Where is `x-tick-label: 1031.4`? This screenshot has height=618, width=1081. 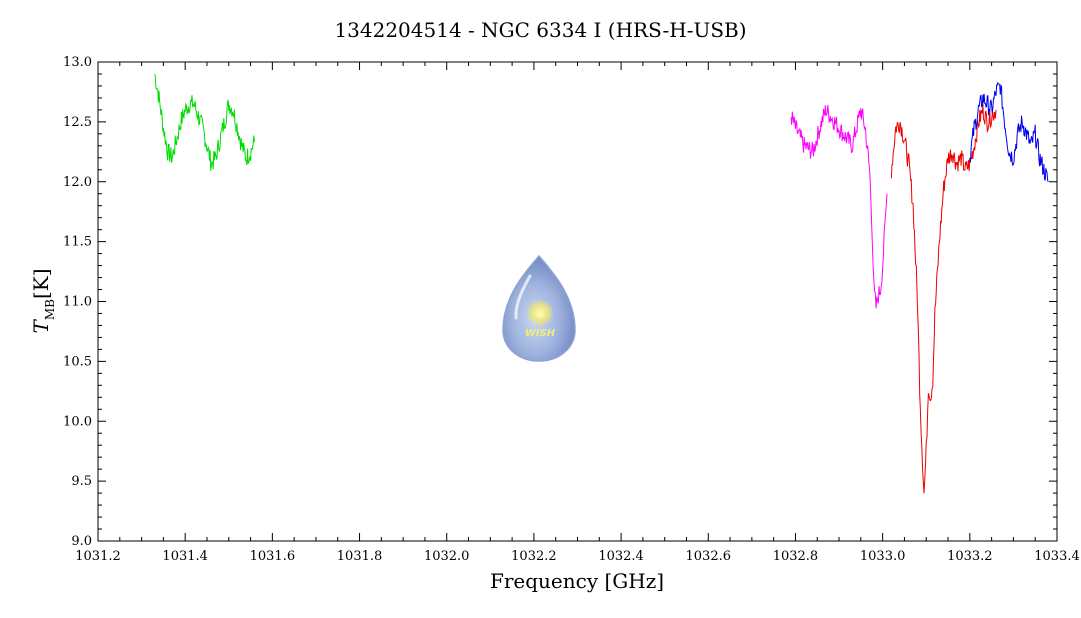 x-tick-label: 1031.4 is located at coordinates (185, 556).